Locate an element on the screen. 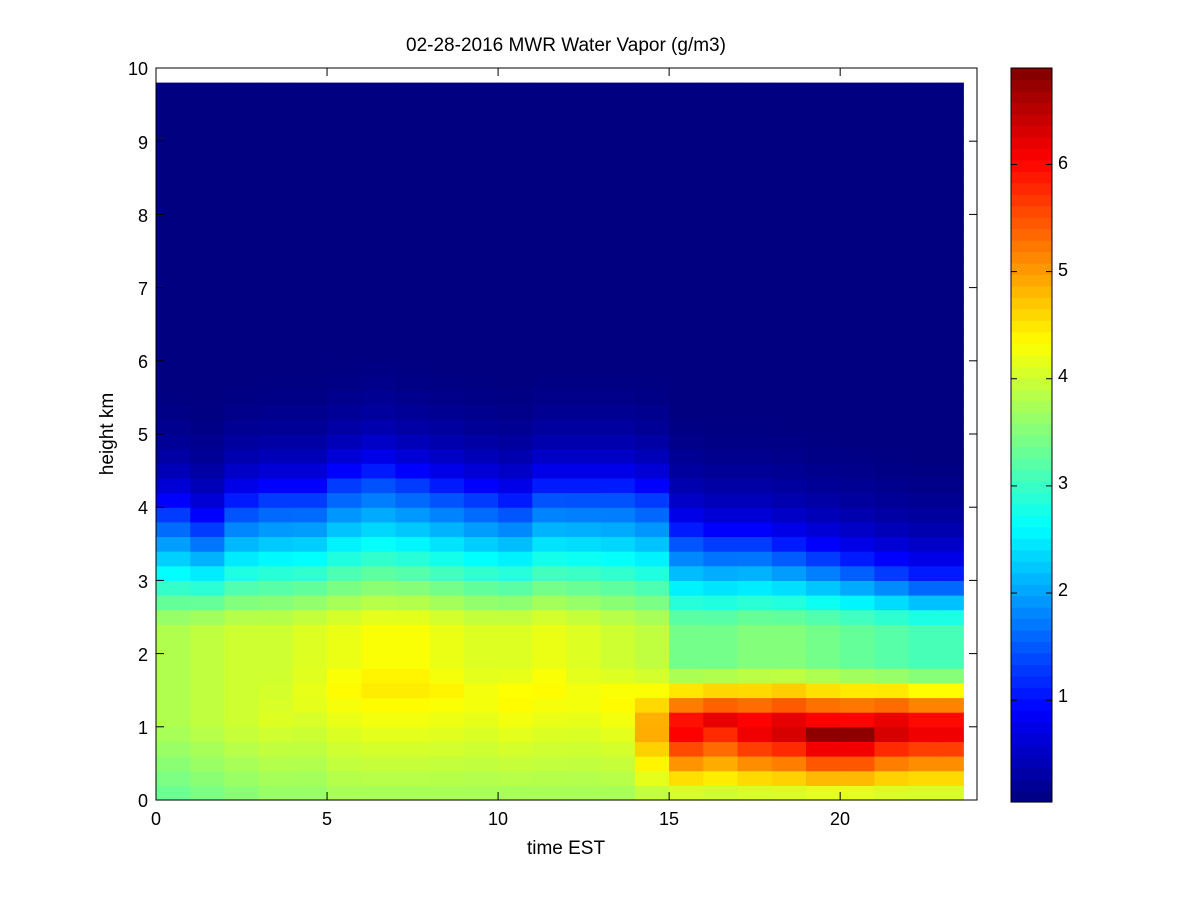 The width and height of the screenshot is (1200, 900). y-tick-label: 6 is located at coordinates (143, 362).